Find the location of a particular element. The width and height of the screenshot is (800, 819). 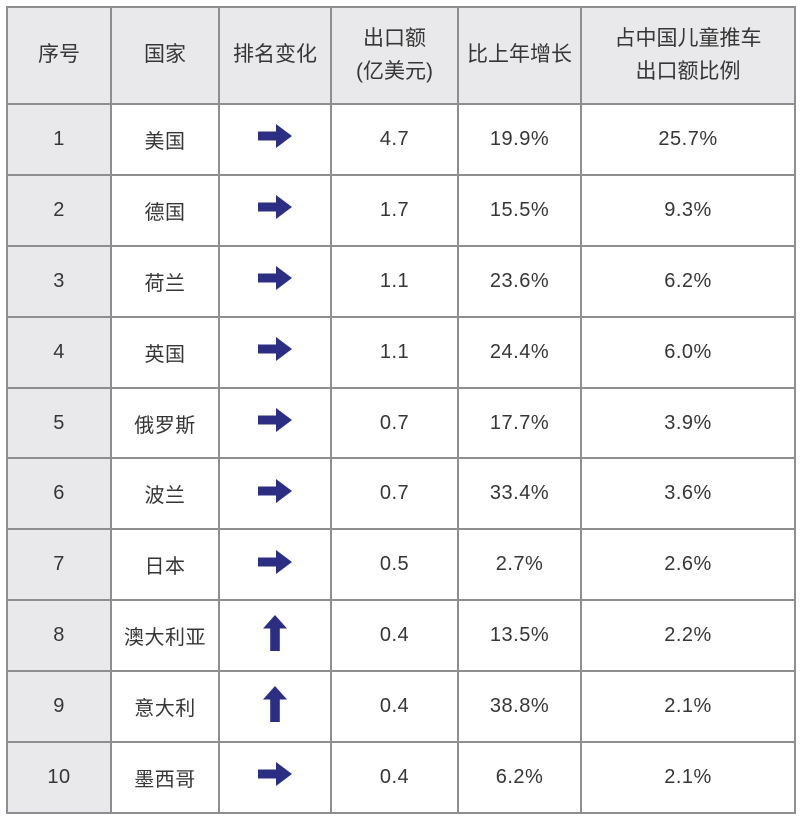

yoy-growth-cell: 13.5% is located at coordinates (519, 636).